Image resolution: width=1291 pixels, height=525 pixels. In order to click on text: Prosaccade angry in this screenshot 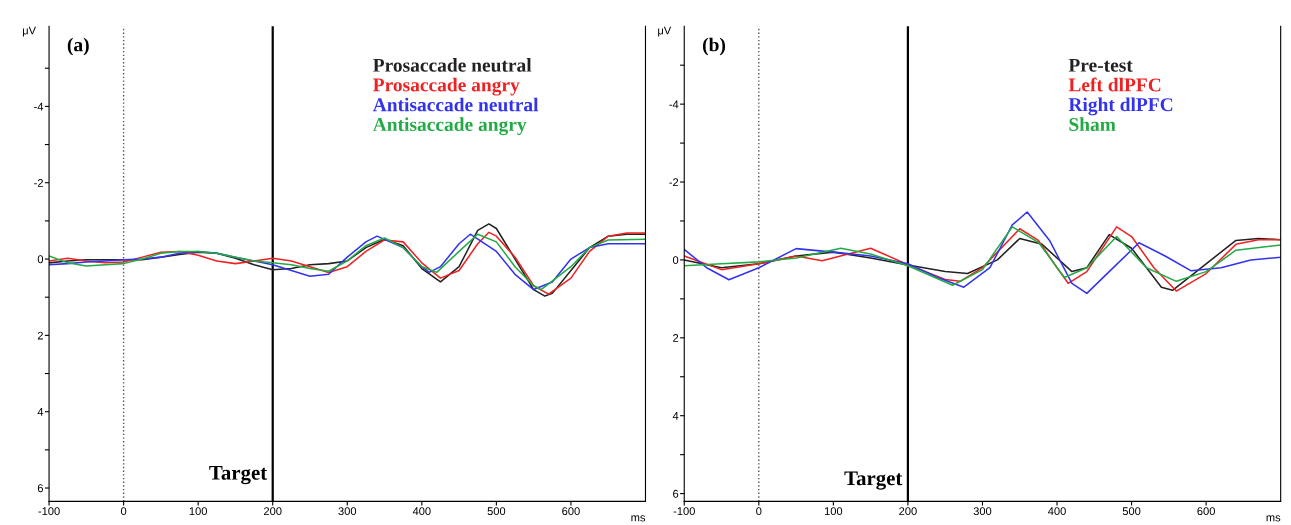, I will do `click(446, 86)`.